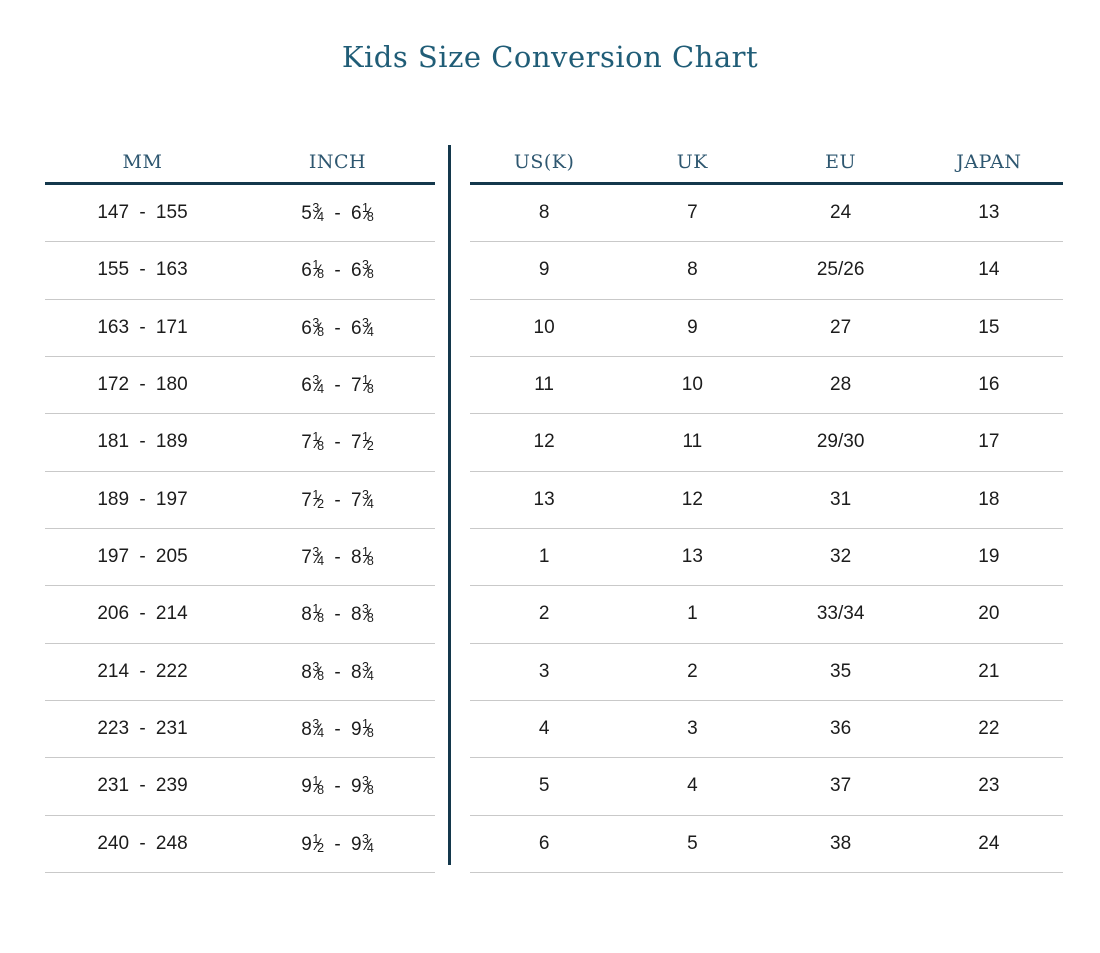  I want to click on table-row: 214 - 222 83⁄8 - 83⁄4, so click(240, 672).